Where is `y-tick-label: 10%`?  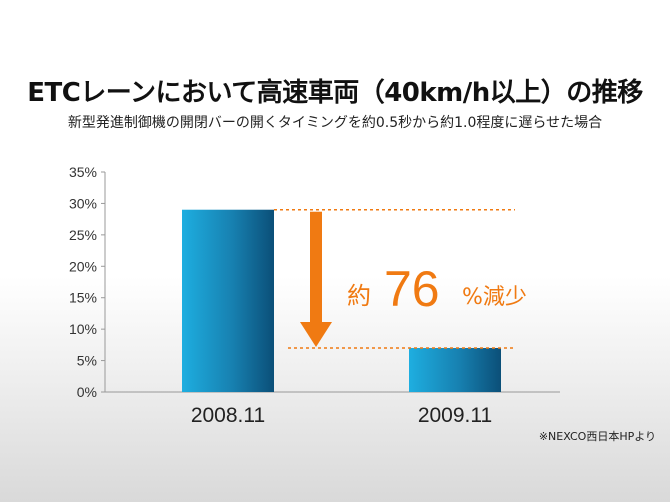
y-tick-label: 10% is located at coordinates (83, 329).